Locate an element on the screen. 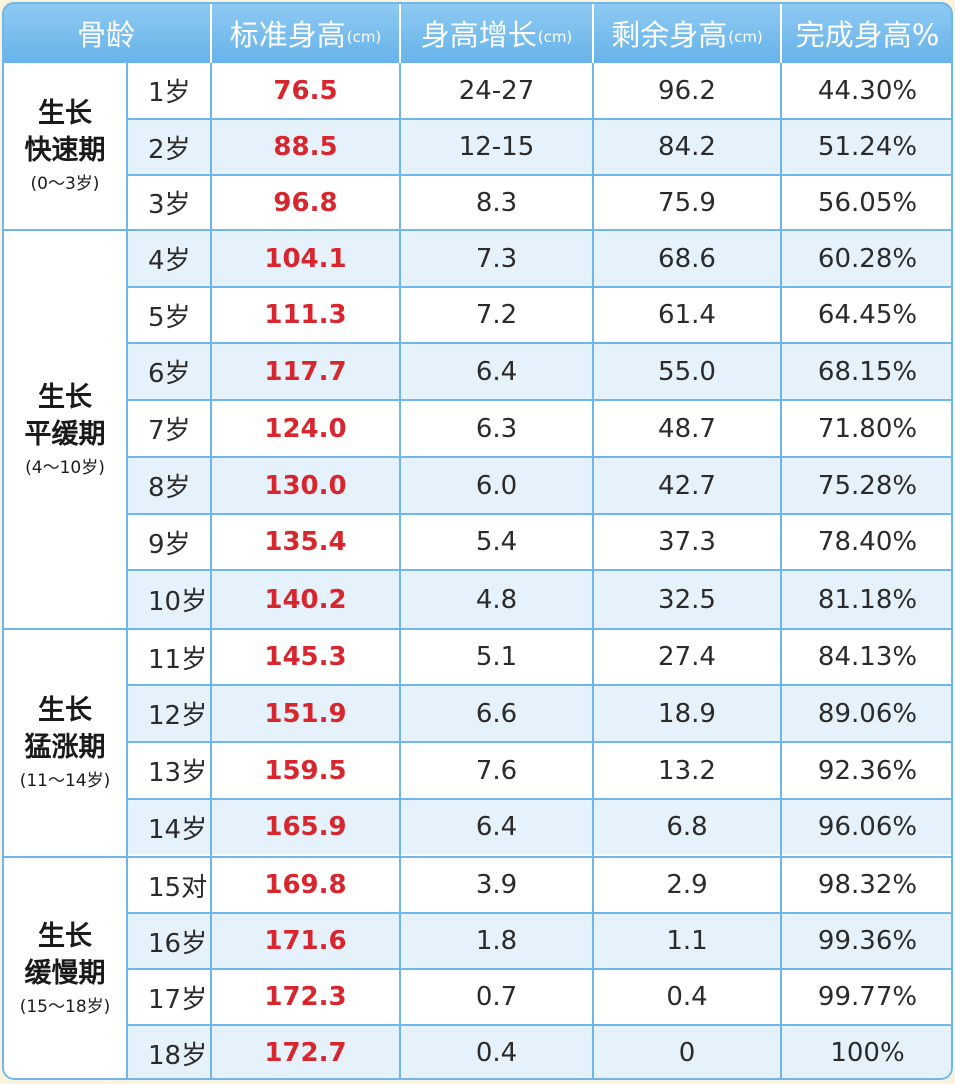  cell-completed-height: 68.15% is located at coordinates (867, 371).